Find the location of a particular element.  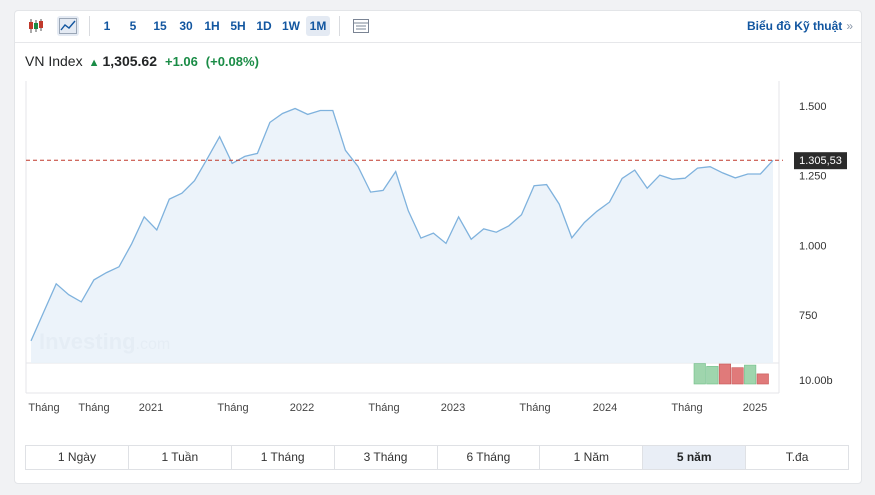

x-tick-label: 2022 is located at coordinates (302, 408).